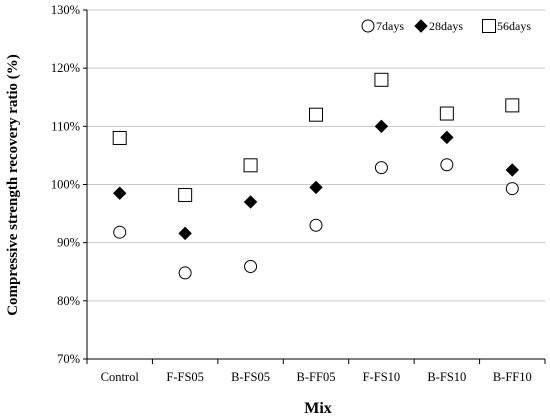 The height and width of the screenshot is (419, 550). Describe the element at coordinates (514, 26) in the screenshot. I see `legend-label-56days: 56days` at that location.